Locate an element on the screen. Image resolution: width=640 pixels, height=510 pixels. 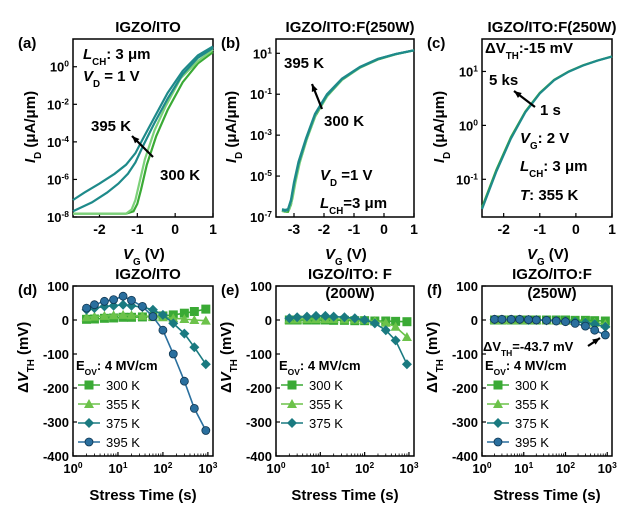
panel-b-x-axis-label: VG (V) is located at coordinates (346, 257).